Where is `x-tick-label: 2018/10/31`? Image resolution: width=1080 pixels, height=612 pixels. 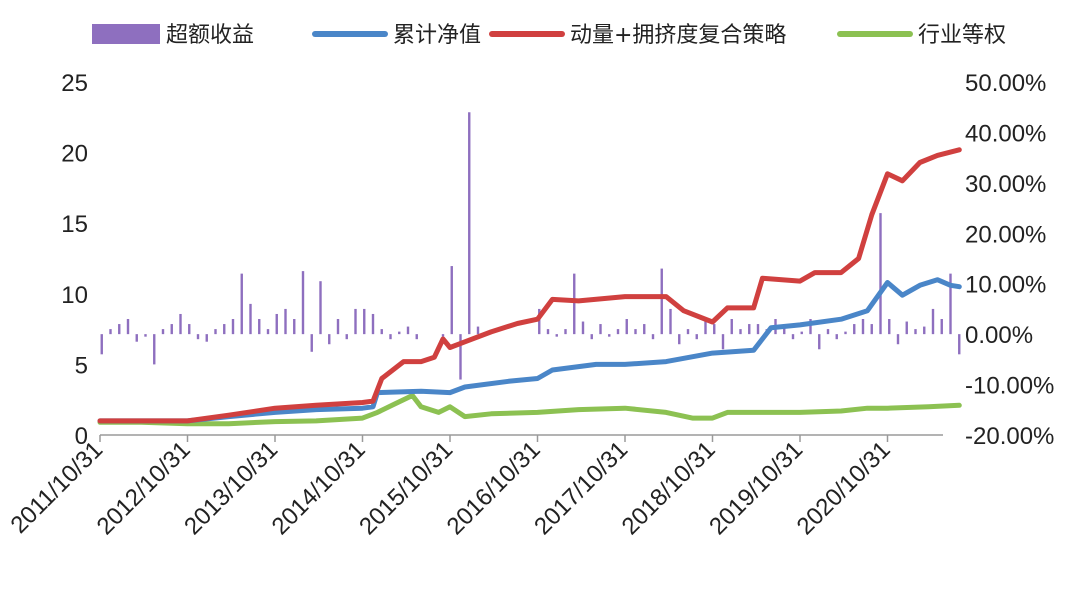 x-tick-label: 2018/10/31 is located at coordinates (669, 488).